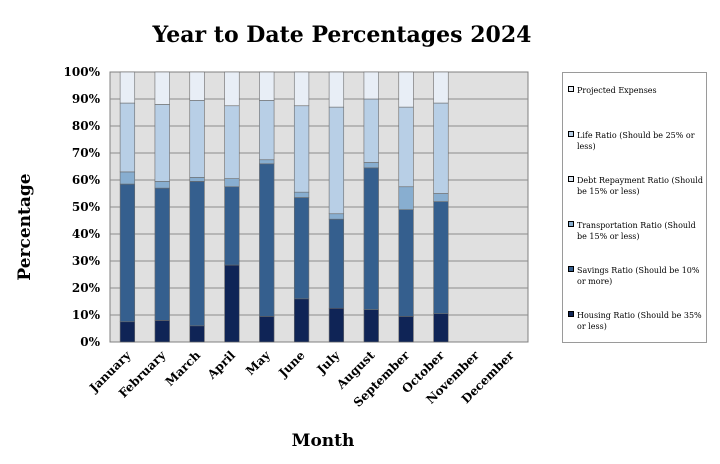 Image resolution: width=720 pixels, height=464 pixels. Describe the element at coordinates (639, 321) in the screenshot. I see `legend-label: Housing Ratio (Should be 35% or less)` at that location.